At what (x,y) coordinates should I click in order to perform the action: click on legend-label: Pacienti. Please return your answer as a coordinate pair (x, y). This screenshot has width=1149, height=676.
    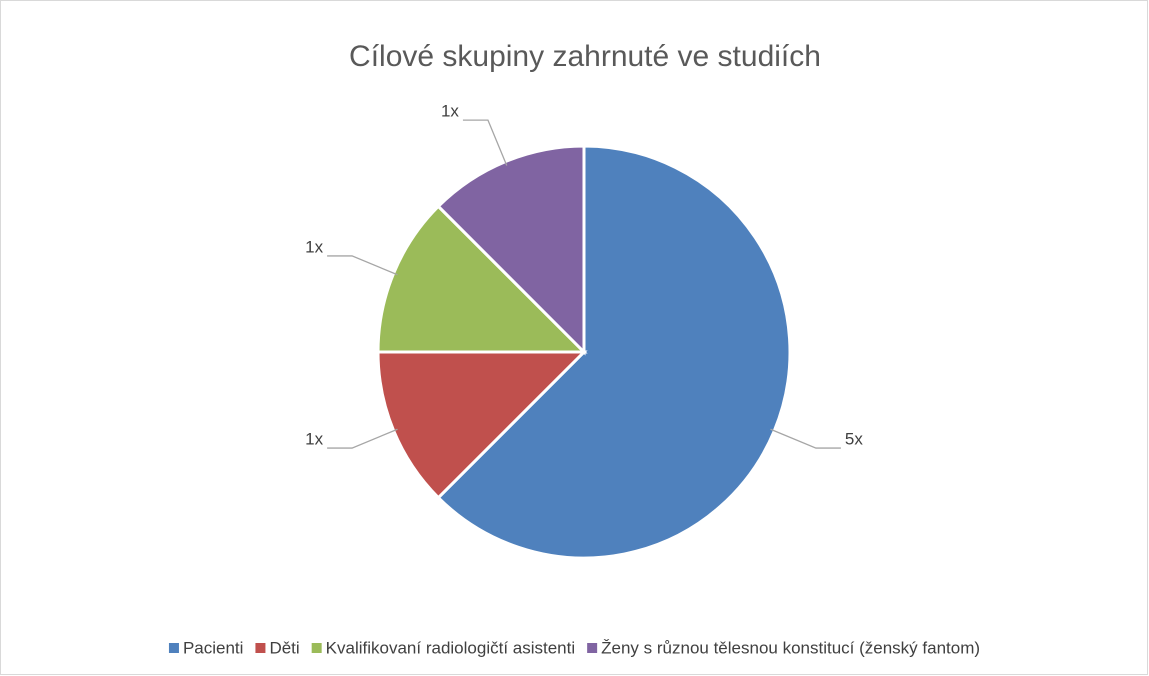
    Looking at the image, I should click on (213, 647).